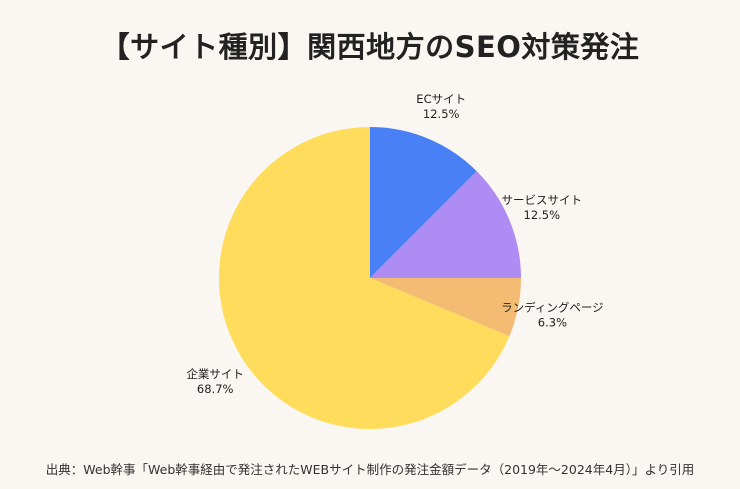  Describe the element at coordinates (552, 323) in the screenshot. I see `slice-percent-landing-page: 6.3%` at that location.